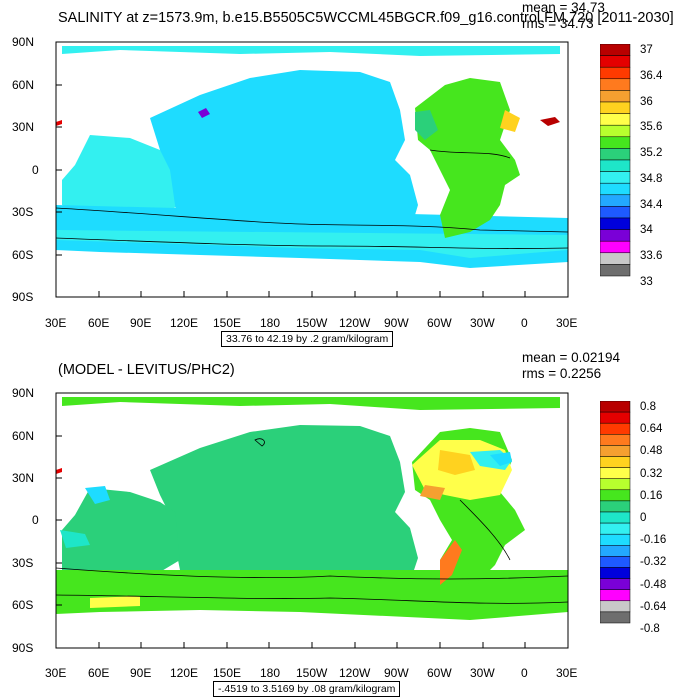 The image size is (700, 700). What do you see at coordinates (184, 323) in the screenshot?
I see `panel1-lon-label: 120E` at bounding box center [184, 323].